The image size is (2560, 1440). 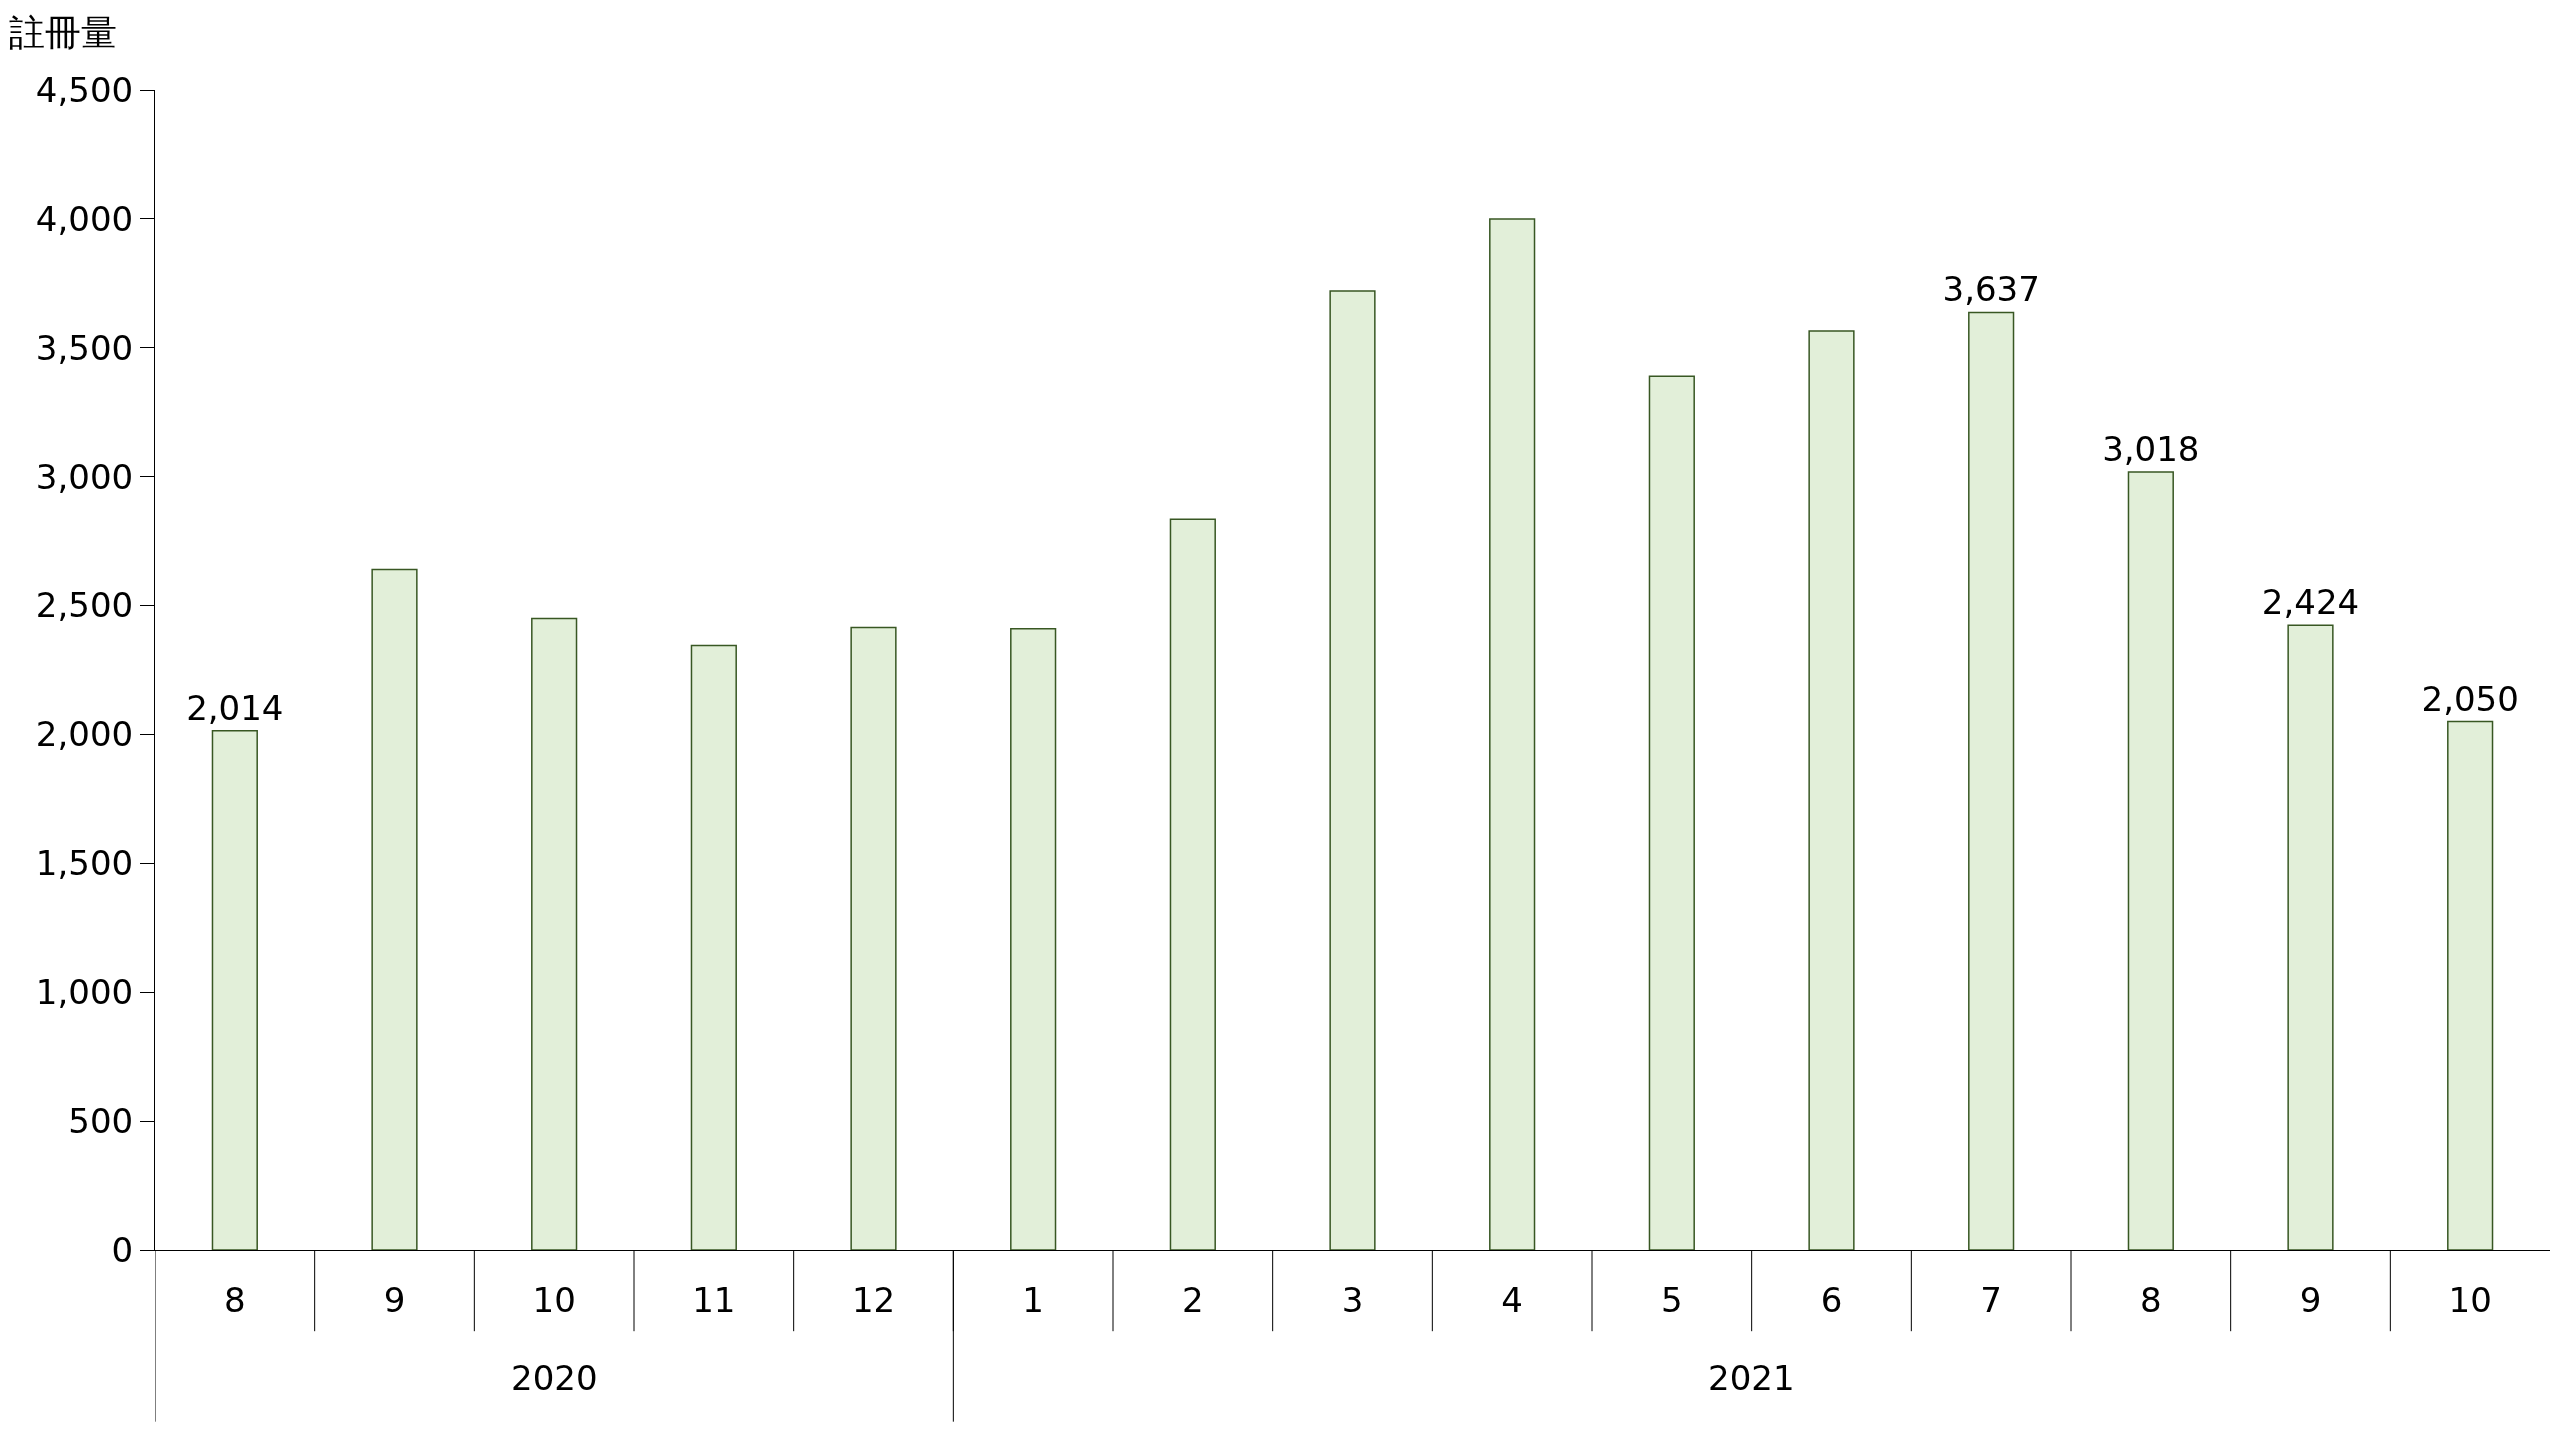 I want to click on y-tick-label: 4,000, so click(x=84, y=218).